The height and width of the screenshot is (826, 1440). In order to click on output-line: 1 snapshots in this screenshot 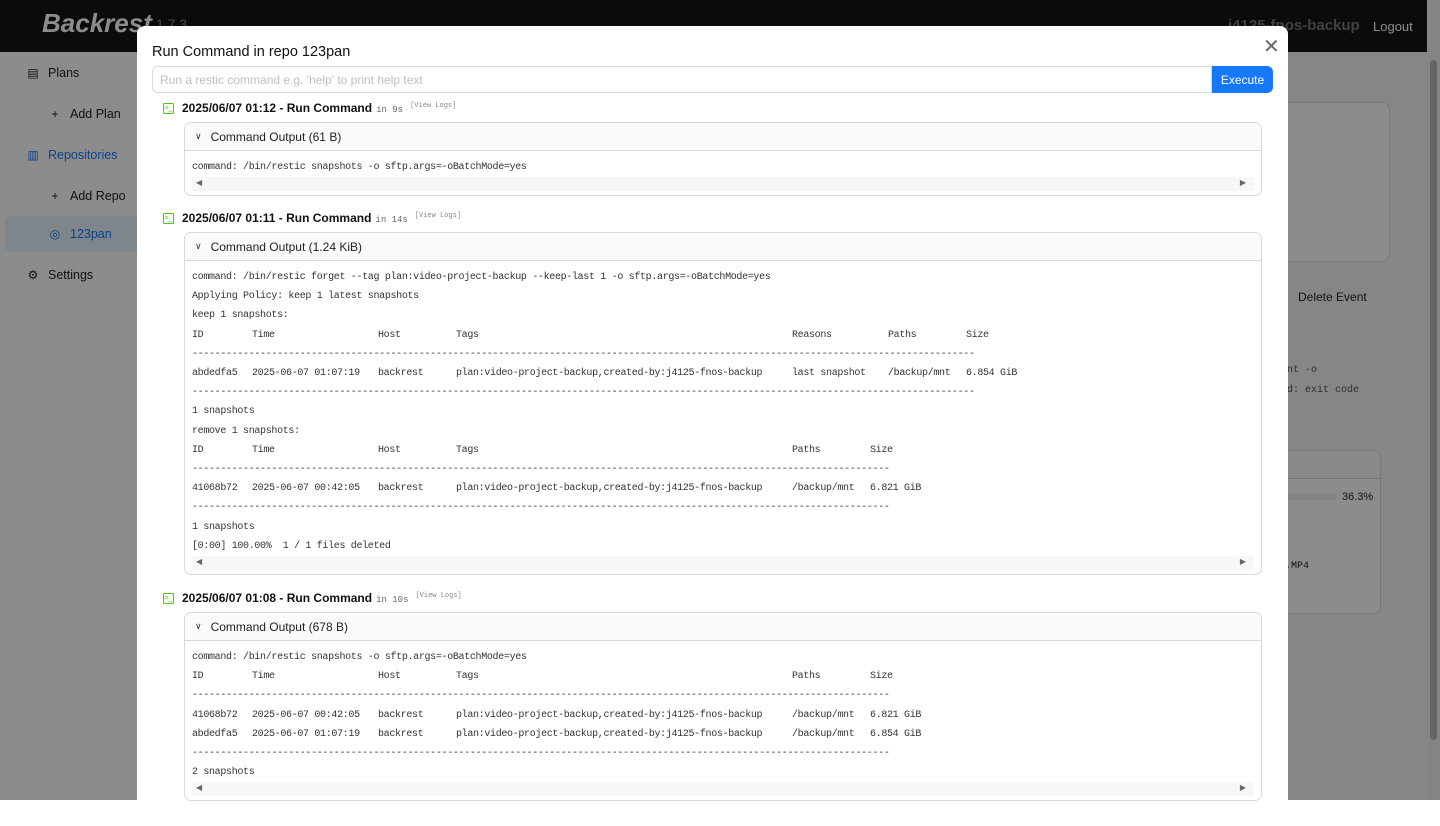, I will do `click(223, 527)`.